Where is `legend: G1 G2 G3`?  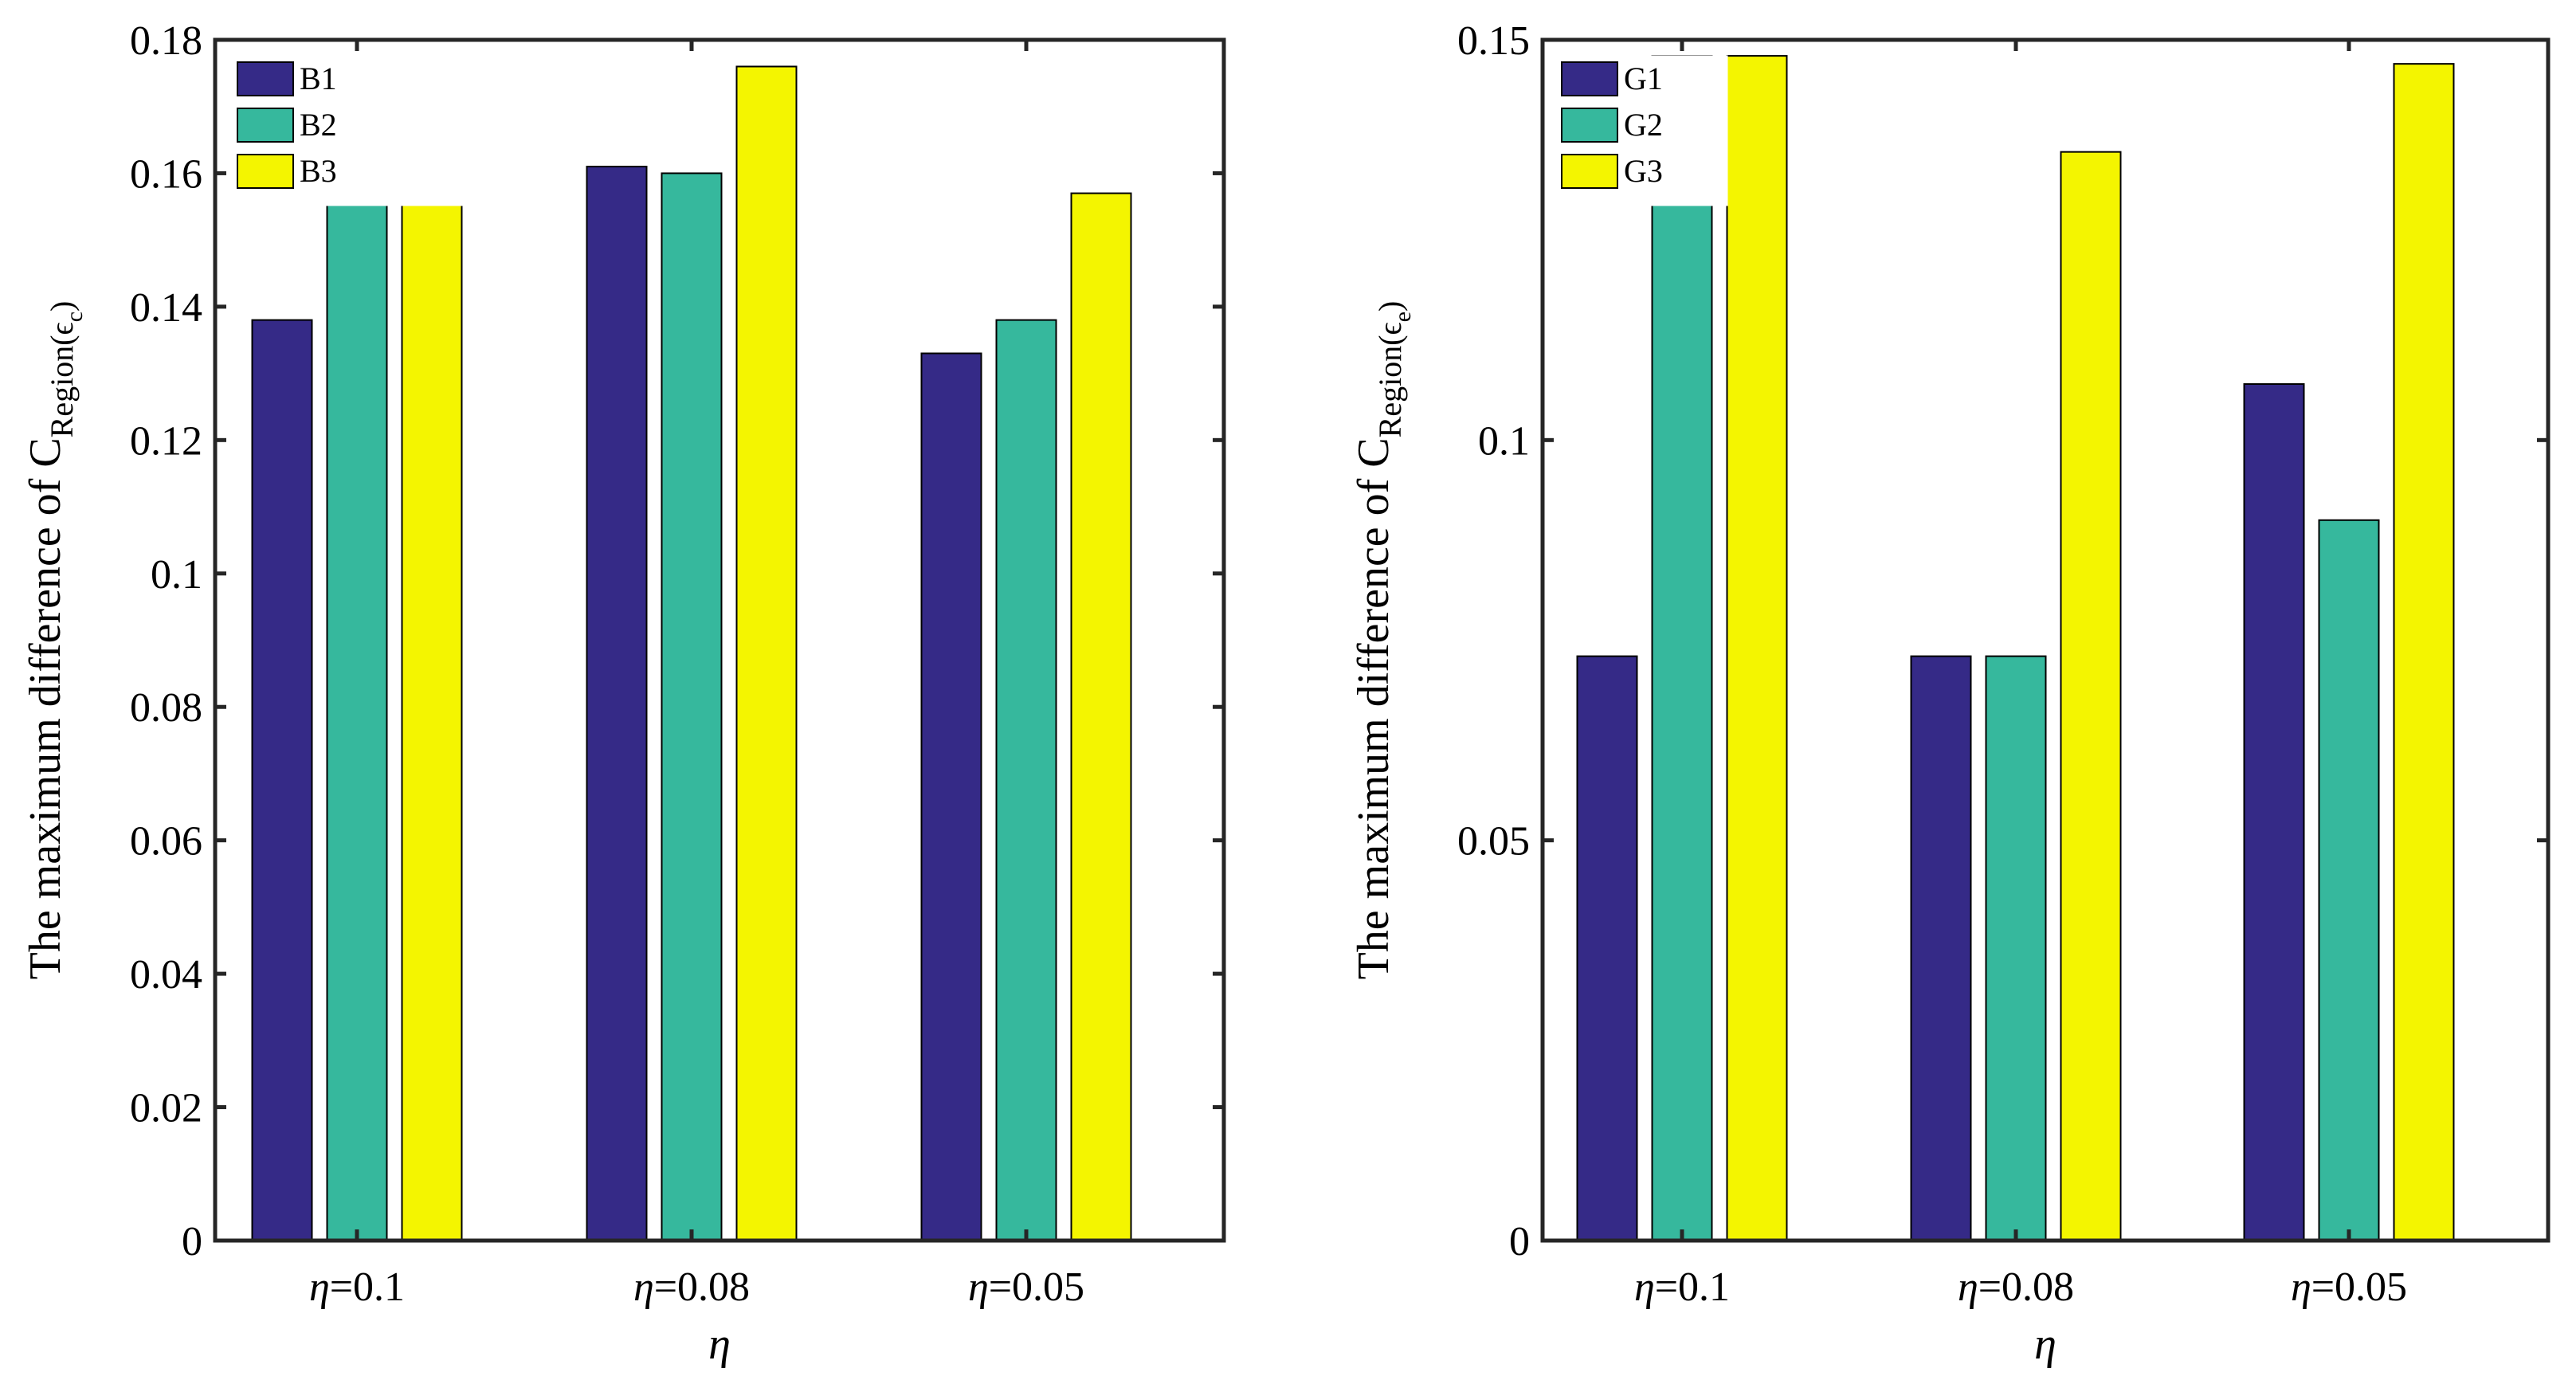
legend: G1 G2 G3 is located at coordinates (1642, 130).